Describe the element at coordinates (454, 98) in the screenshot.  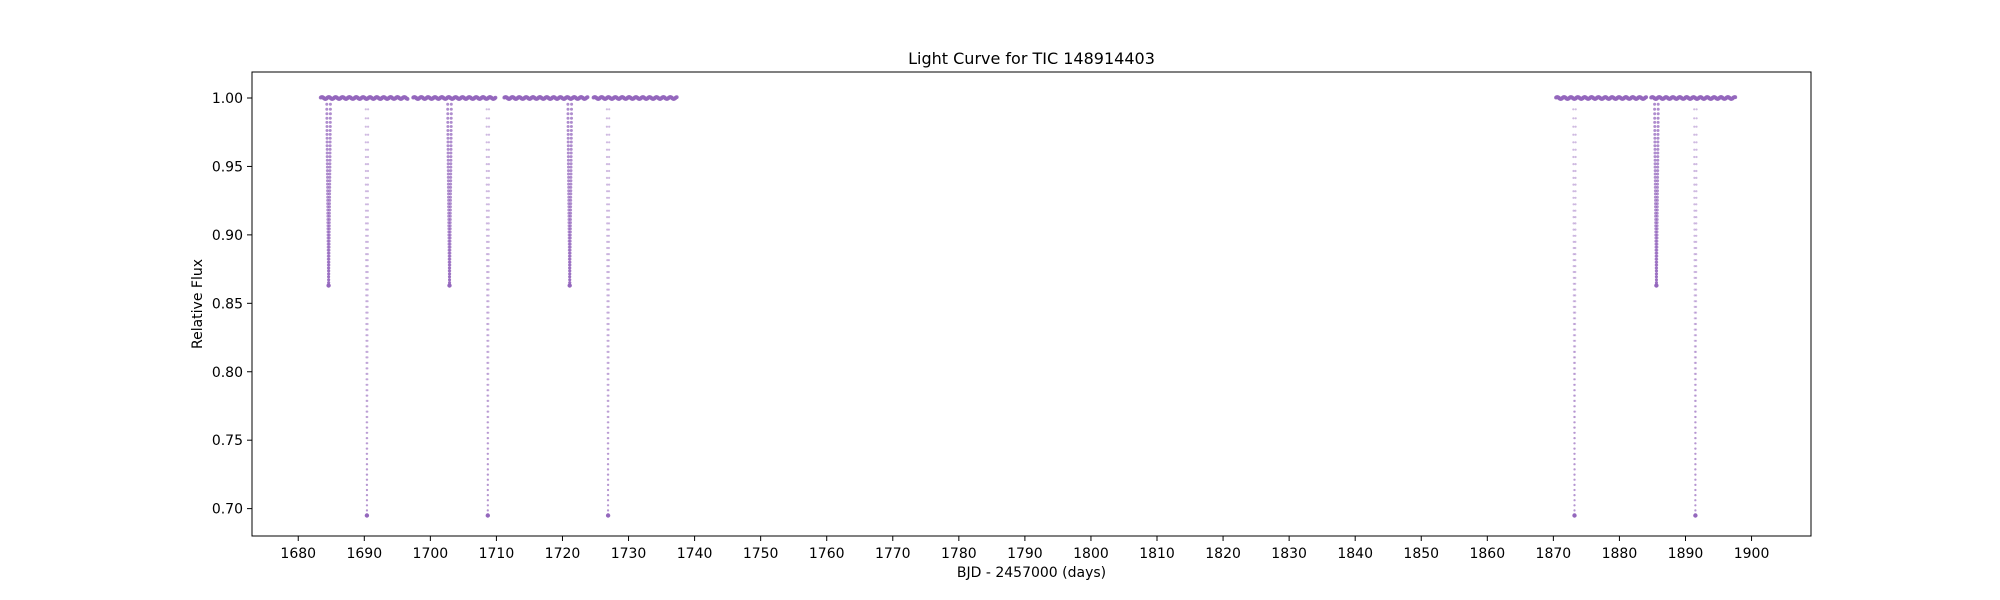
I see `observed-segment` at that location.